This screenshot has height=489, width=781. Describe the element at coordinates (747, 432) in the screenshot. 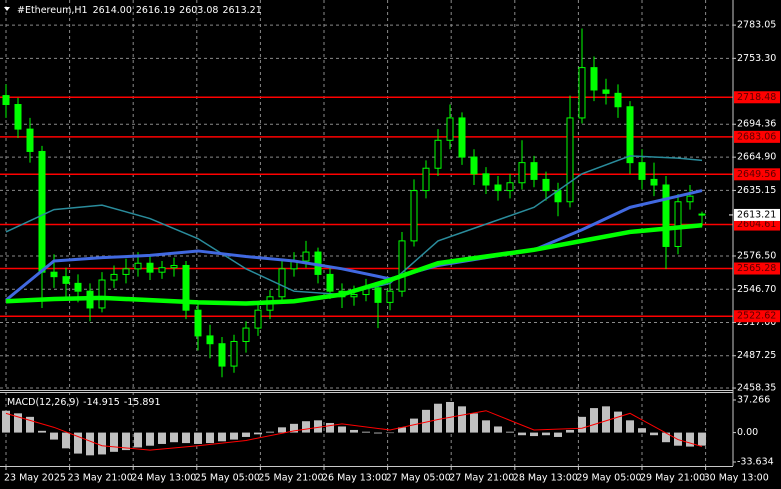

I see `y-tick-label: 0.00` at that location.